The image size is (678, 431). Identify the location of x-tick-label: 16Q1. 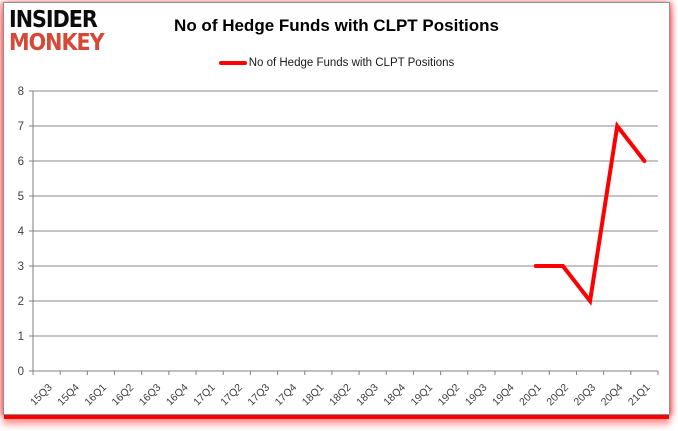
(95, 395).